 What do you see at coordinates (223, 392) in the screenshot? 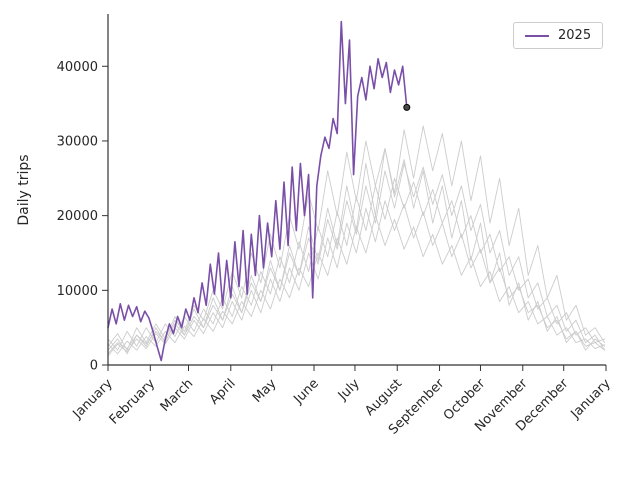
I see `x-tick-label: April` at bounding box center [223, 392].